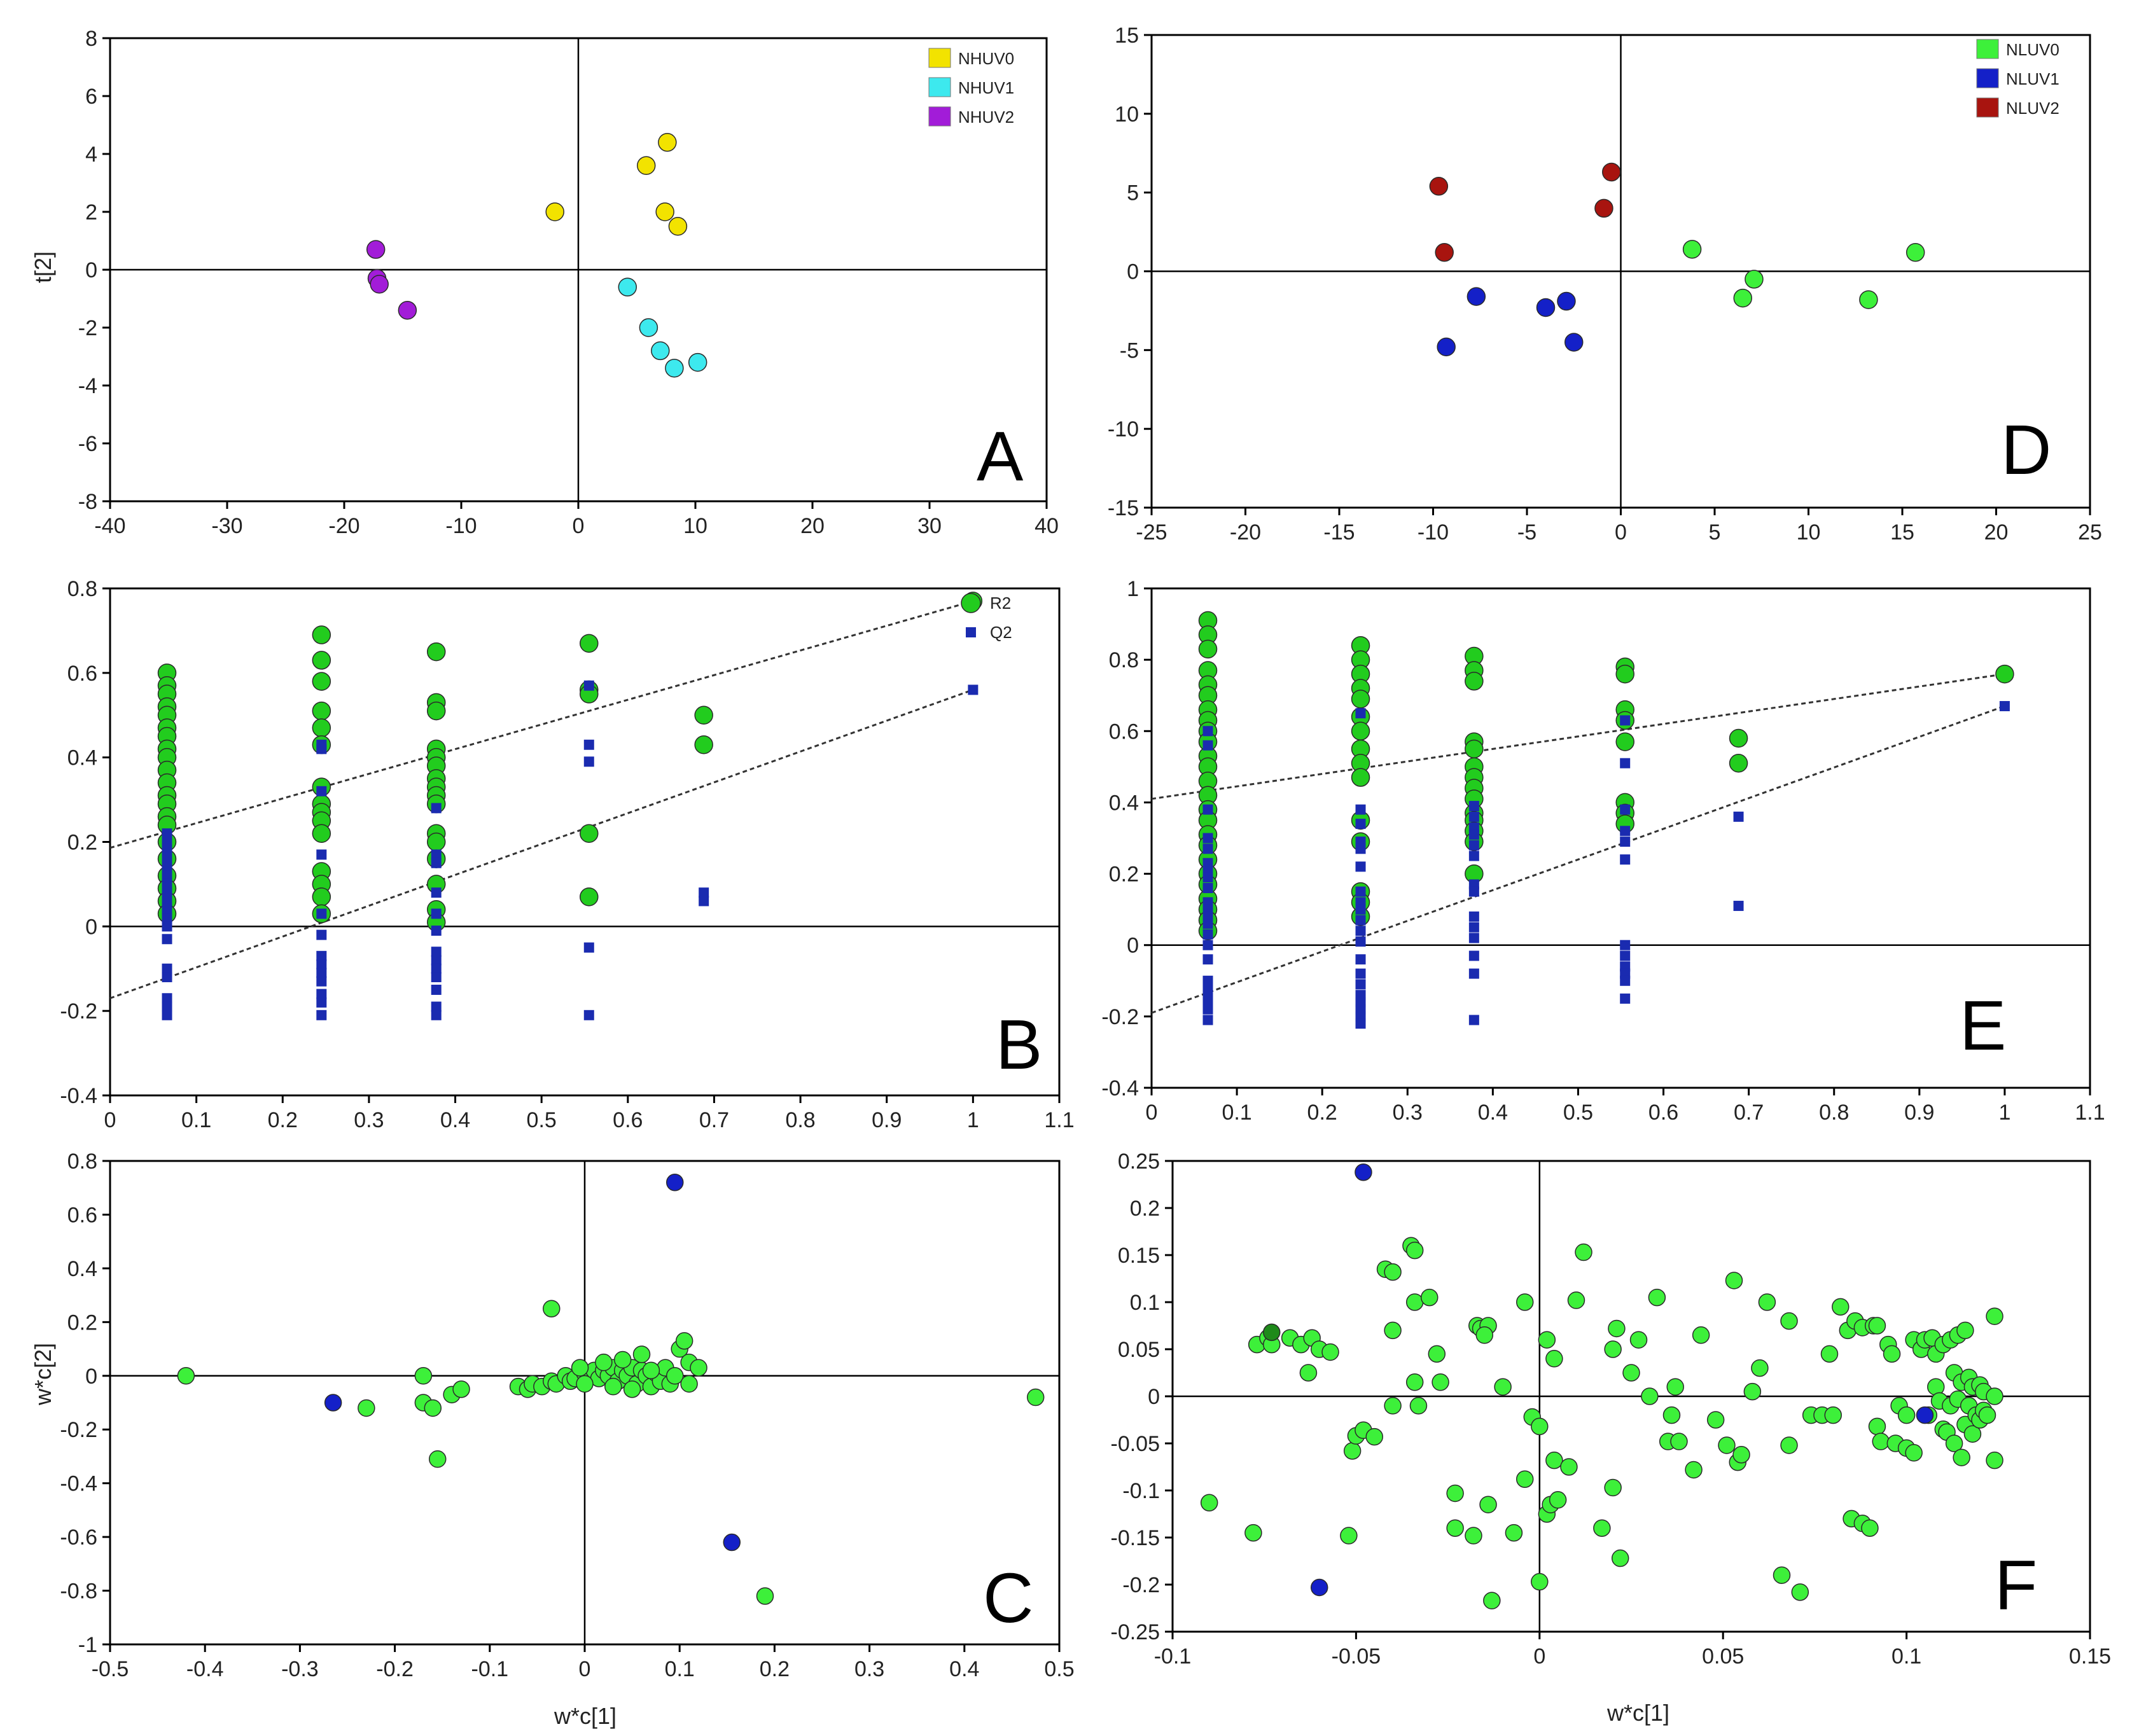  Describe the element at coordinates (91, 154) in the screenshot. I see `panel-a-ytick-label: 4` at that location.